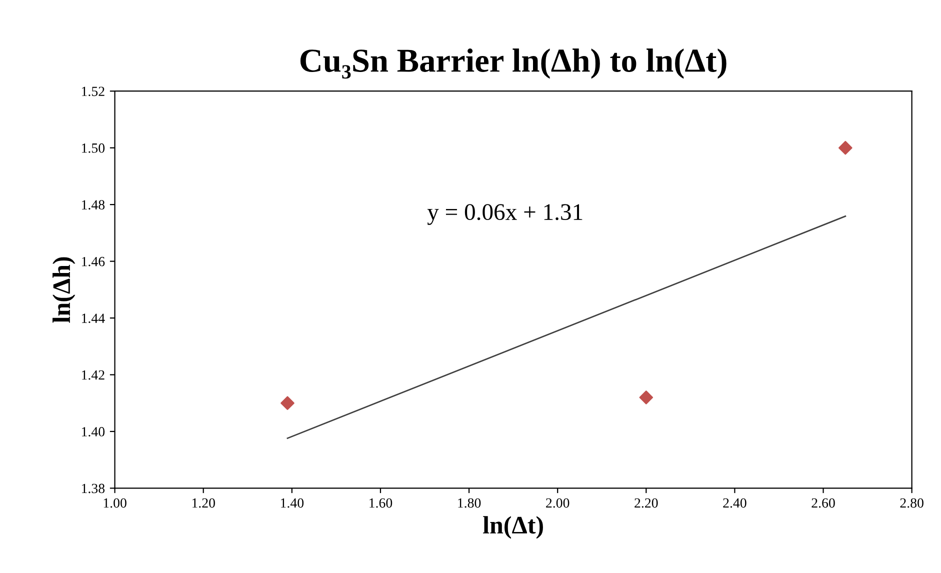 This screenshot has height=573, width=941. Describe the element at coordinates (93, 148) in the screenshot. I see `y-tick-label: 1.50` at that location.